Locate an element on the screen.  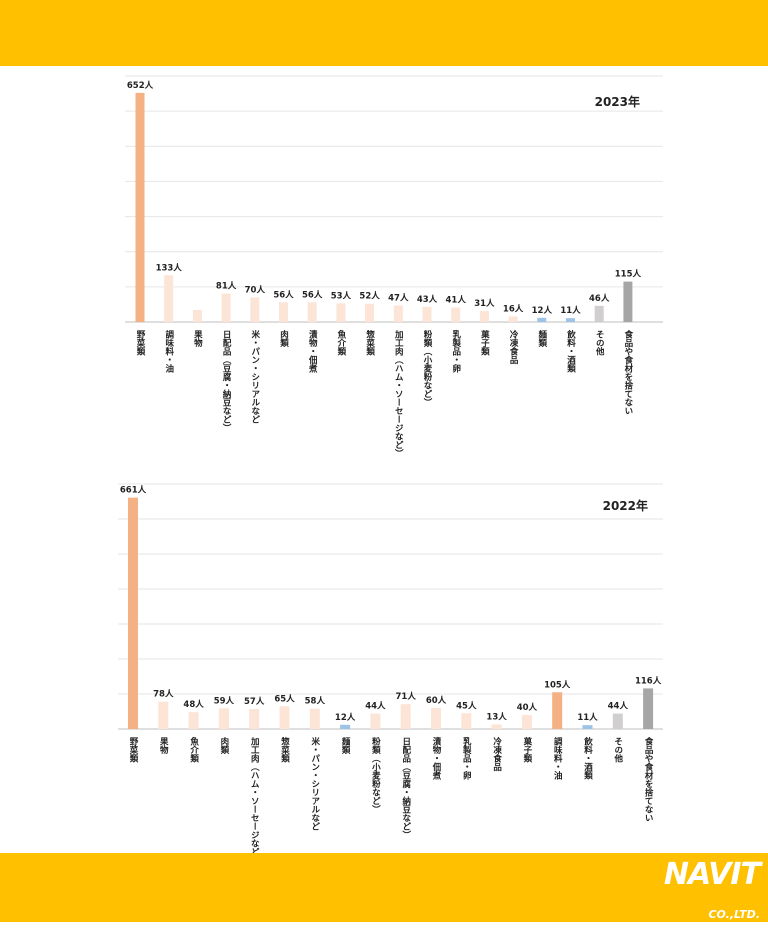
data-label: 57人 is located at coordinates (254, 701).